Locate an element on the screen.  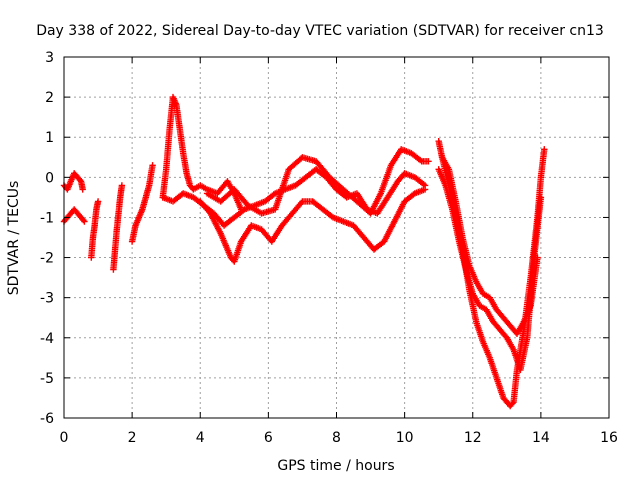
x-tick-label: 16 is located at coordinates (609, 438).